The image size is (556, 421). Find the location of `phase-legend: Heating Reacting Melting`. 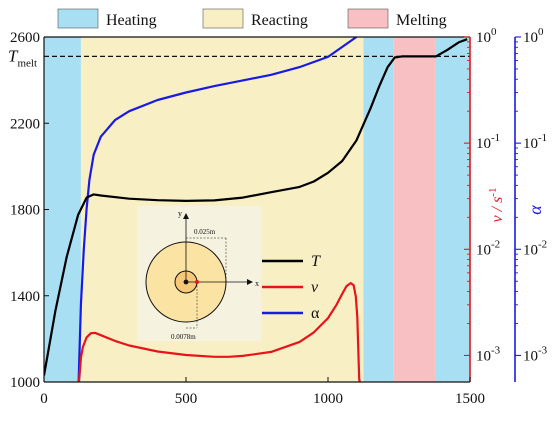

phase-legend: Heating Reacting Melting is located at coordinates (252, 18).